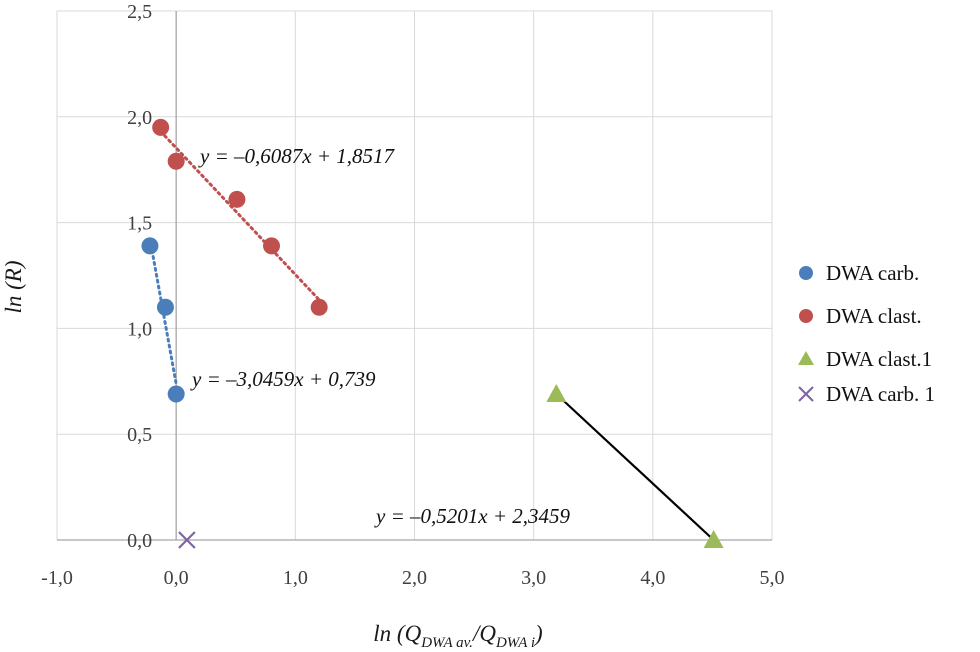 This screenshot has width=980, height=652. I want to click on x-tick-label: 0,0, so click(176, 578).